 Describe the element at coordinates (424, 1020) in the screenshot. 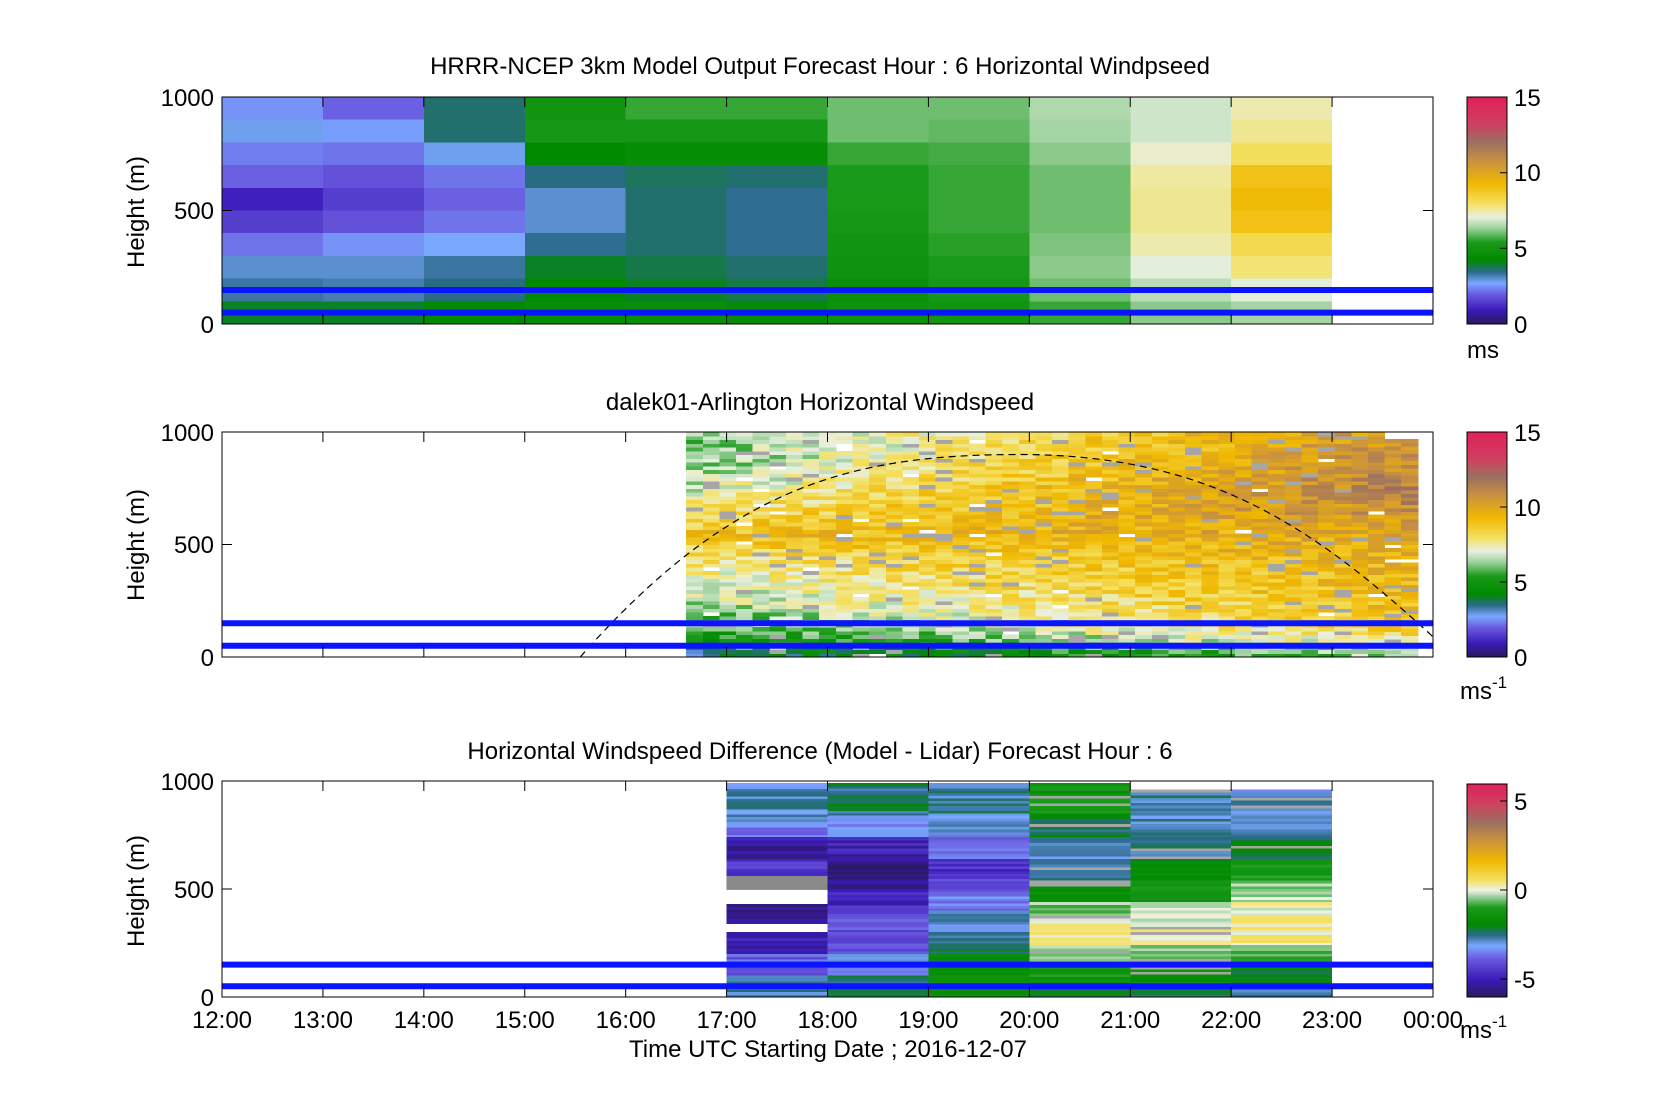

I see `xtick-label: 14:00` at that location.